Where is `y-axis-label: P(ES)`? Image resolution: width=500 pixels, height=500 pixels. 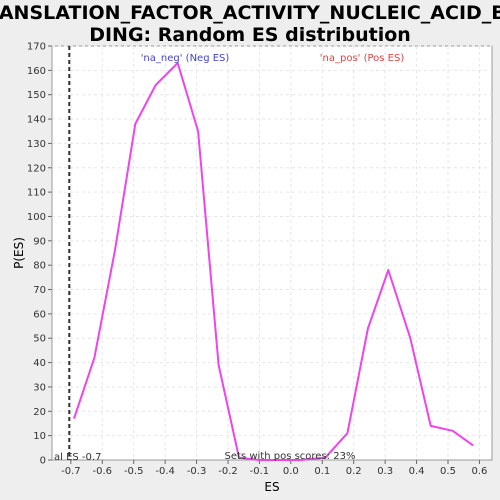 y-axis-label: P(ES) is located at coordinates (19, 253).